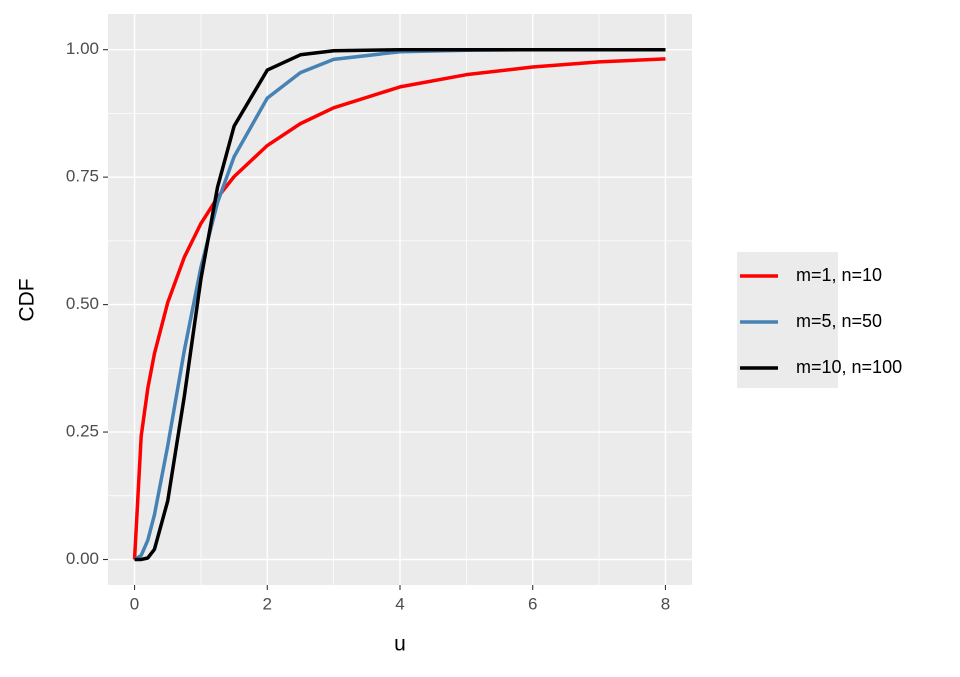 This screenshot has width=960, height=677. I want to click on y-tick-label: 0.25, so click(82, 431).